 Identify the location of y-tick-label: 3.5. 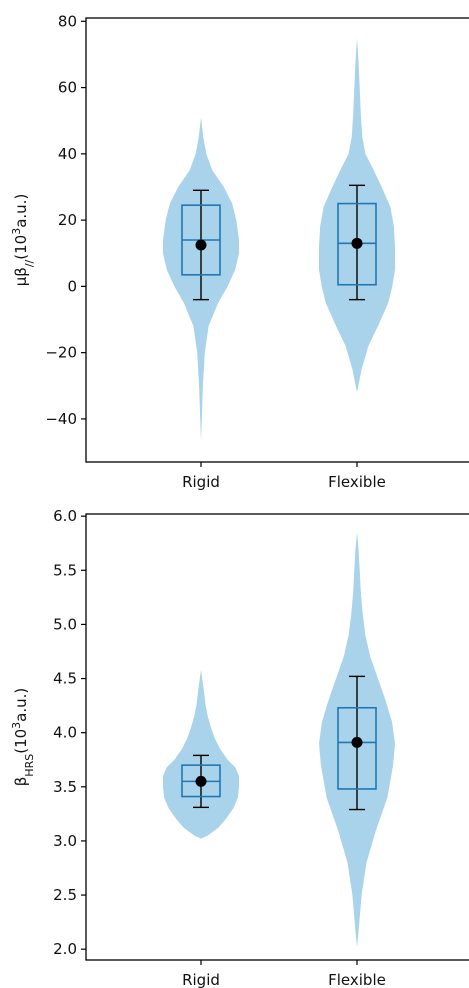
(65, 787).